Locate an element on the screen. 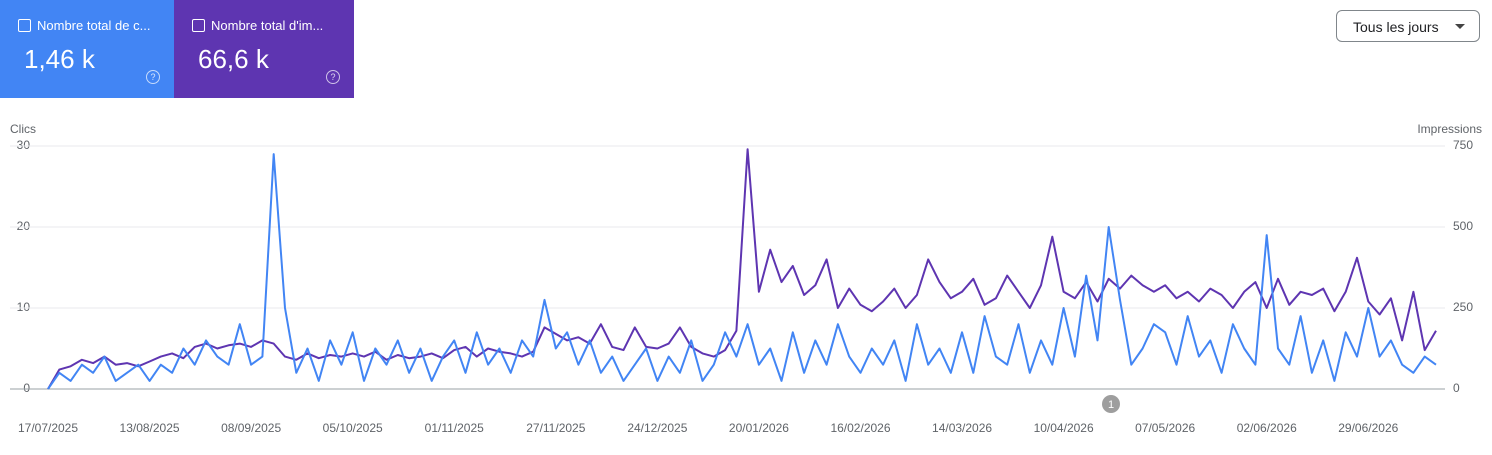 This screenshot has height=455, width=1492. dropdown-label: Tous les jours is located at coordinates (1396, 27).